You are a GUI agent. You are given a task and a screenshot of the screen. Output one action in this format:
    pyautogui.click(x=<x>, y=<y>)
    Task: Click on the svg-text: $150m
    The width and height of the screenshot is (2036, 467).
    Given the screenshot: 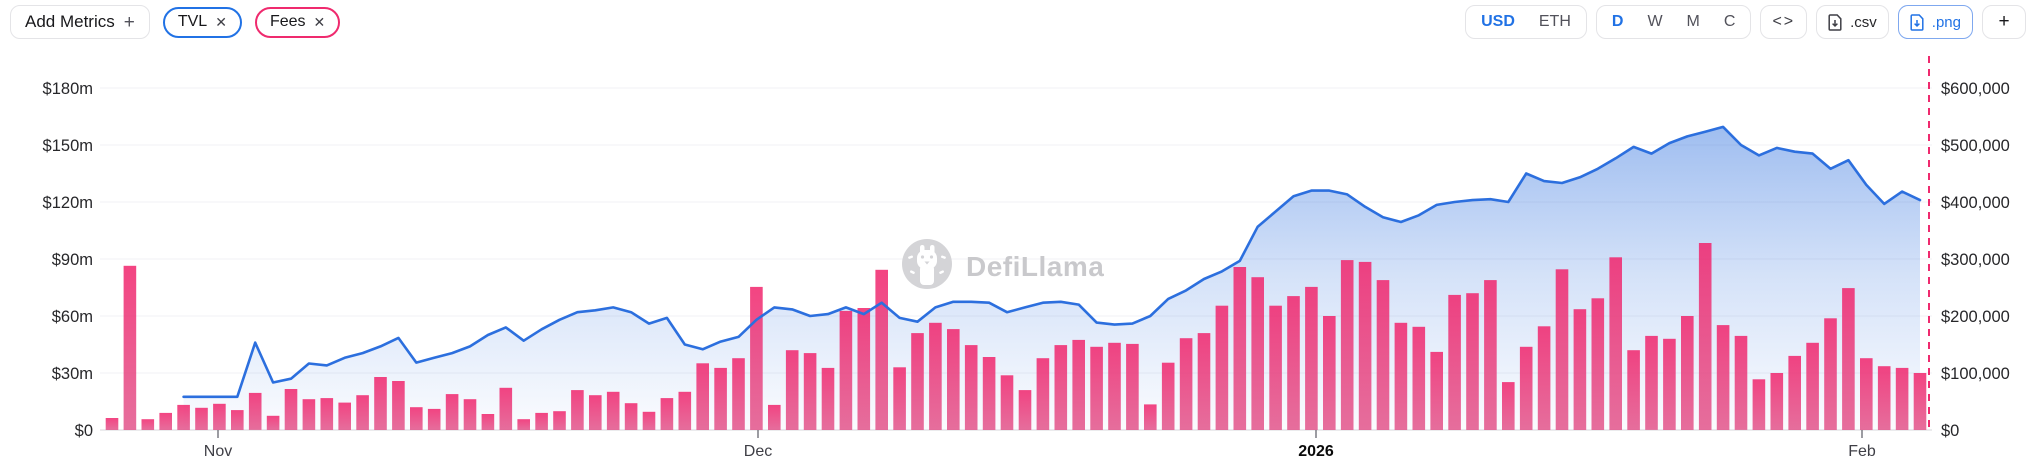 What is the action you would take?
    pyautogui.click(x=68, y=146)
    